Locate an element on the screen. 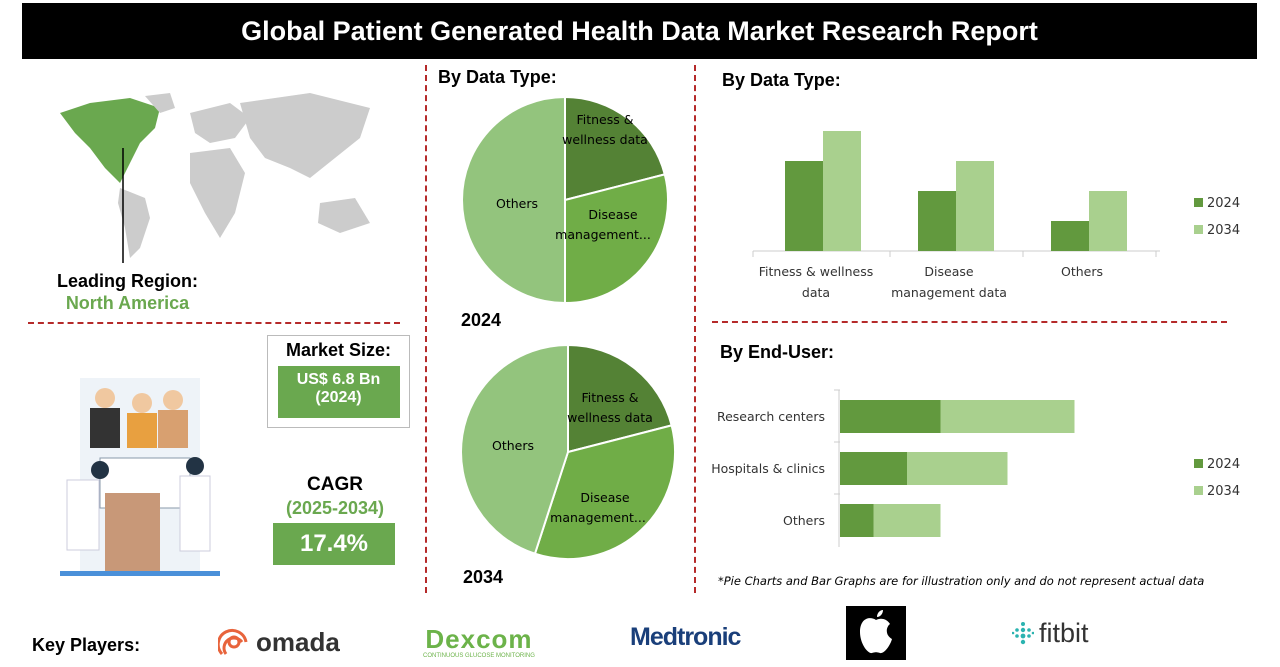 The image size is (1280, 667). medtronic-logo: Medtronic is located at coordinates (685, 637).